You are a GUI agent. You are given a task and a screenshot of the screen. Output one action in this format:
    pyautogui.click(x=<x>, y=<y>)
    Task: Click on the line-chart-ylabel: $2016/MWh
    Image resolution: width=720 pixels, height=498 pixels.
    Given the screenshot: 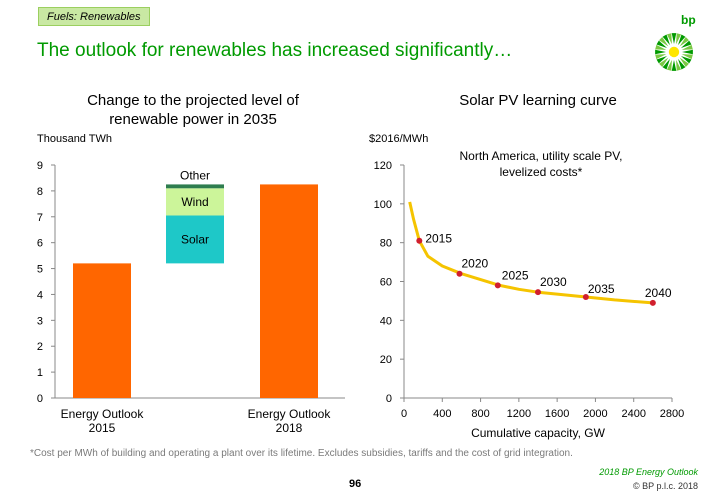 What is the action you would take?
    pyautogui.click(x=399, y=139)
    